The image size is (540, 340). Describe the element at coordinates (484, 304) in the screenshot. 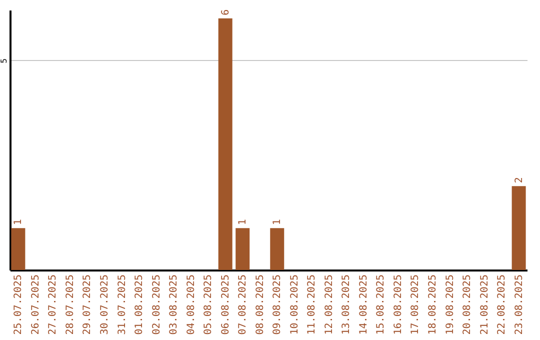

I see `x-tick-label: 21.08.2025` at that location.